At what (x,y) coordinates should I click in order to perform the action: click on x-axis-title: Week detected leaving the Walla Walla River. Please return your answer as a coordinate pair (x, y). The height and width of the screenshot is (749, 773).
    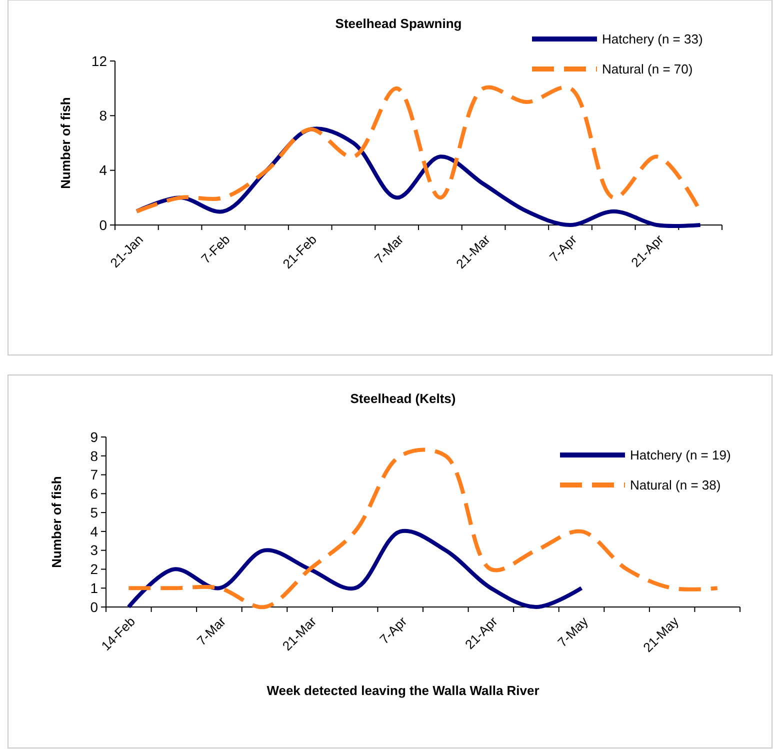
    Looking at the image, I should click on (403, 690).